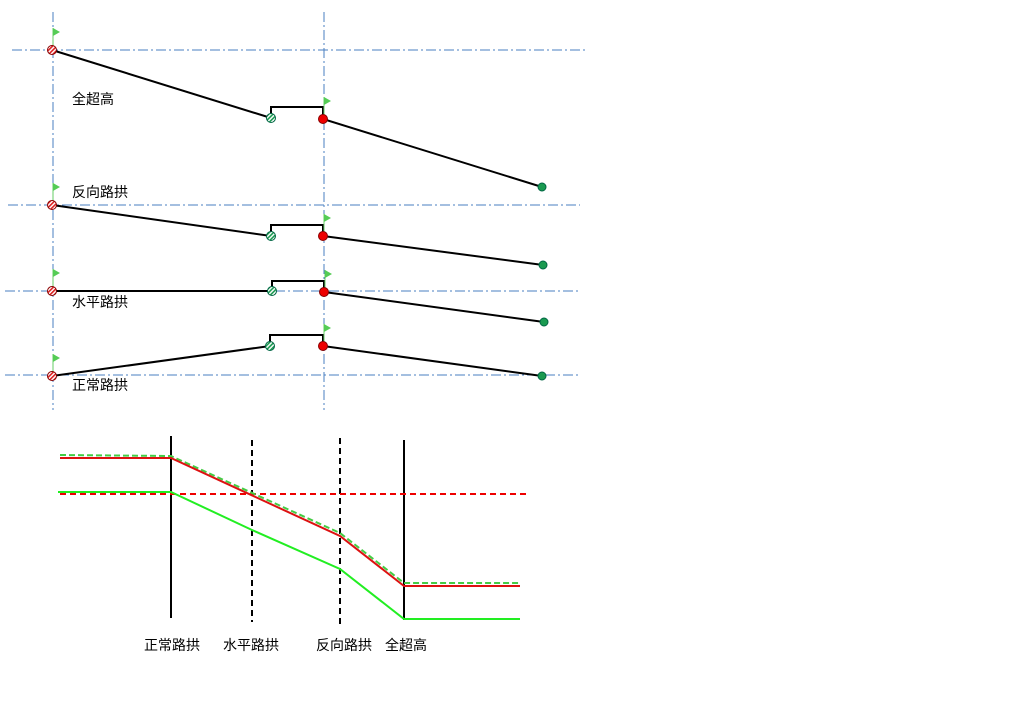  I want to click on transition-diagram: 正常路拱 水平路拱 反向路拱 全超高, so click(292, 545).